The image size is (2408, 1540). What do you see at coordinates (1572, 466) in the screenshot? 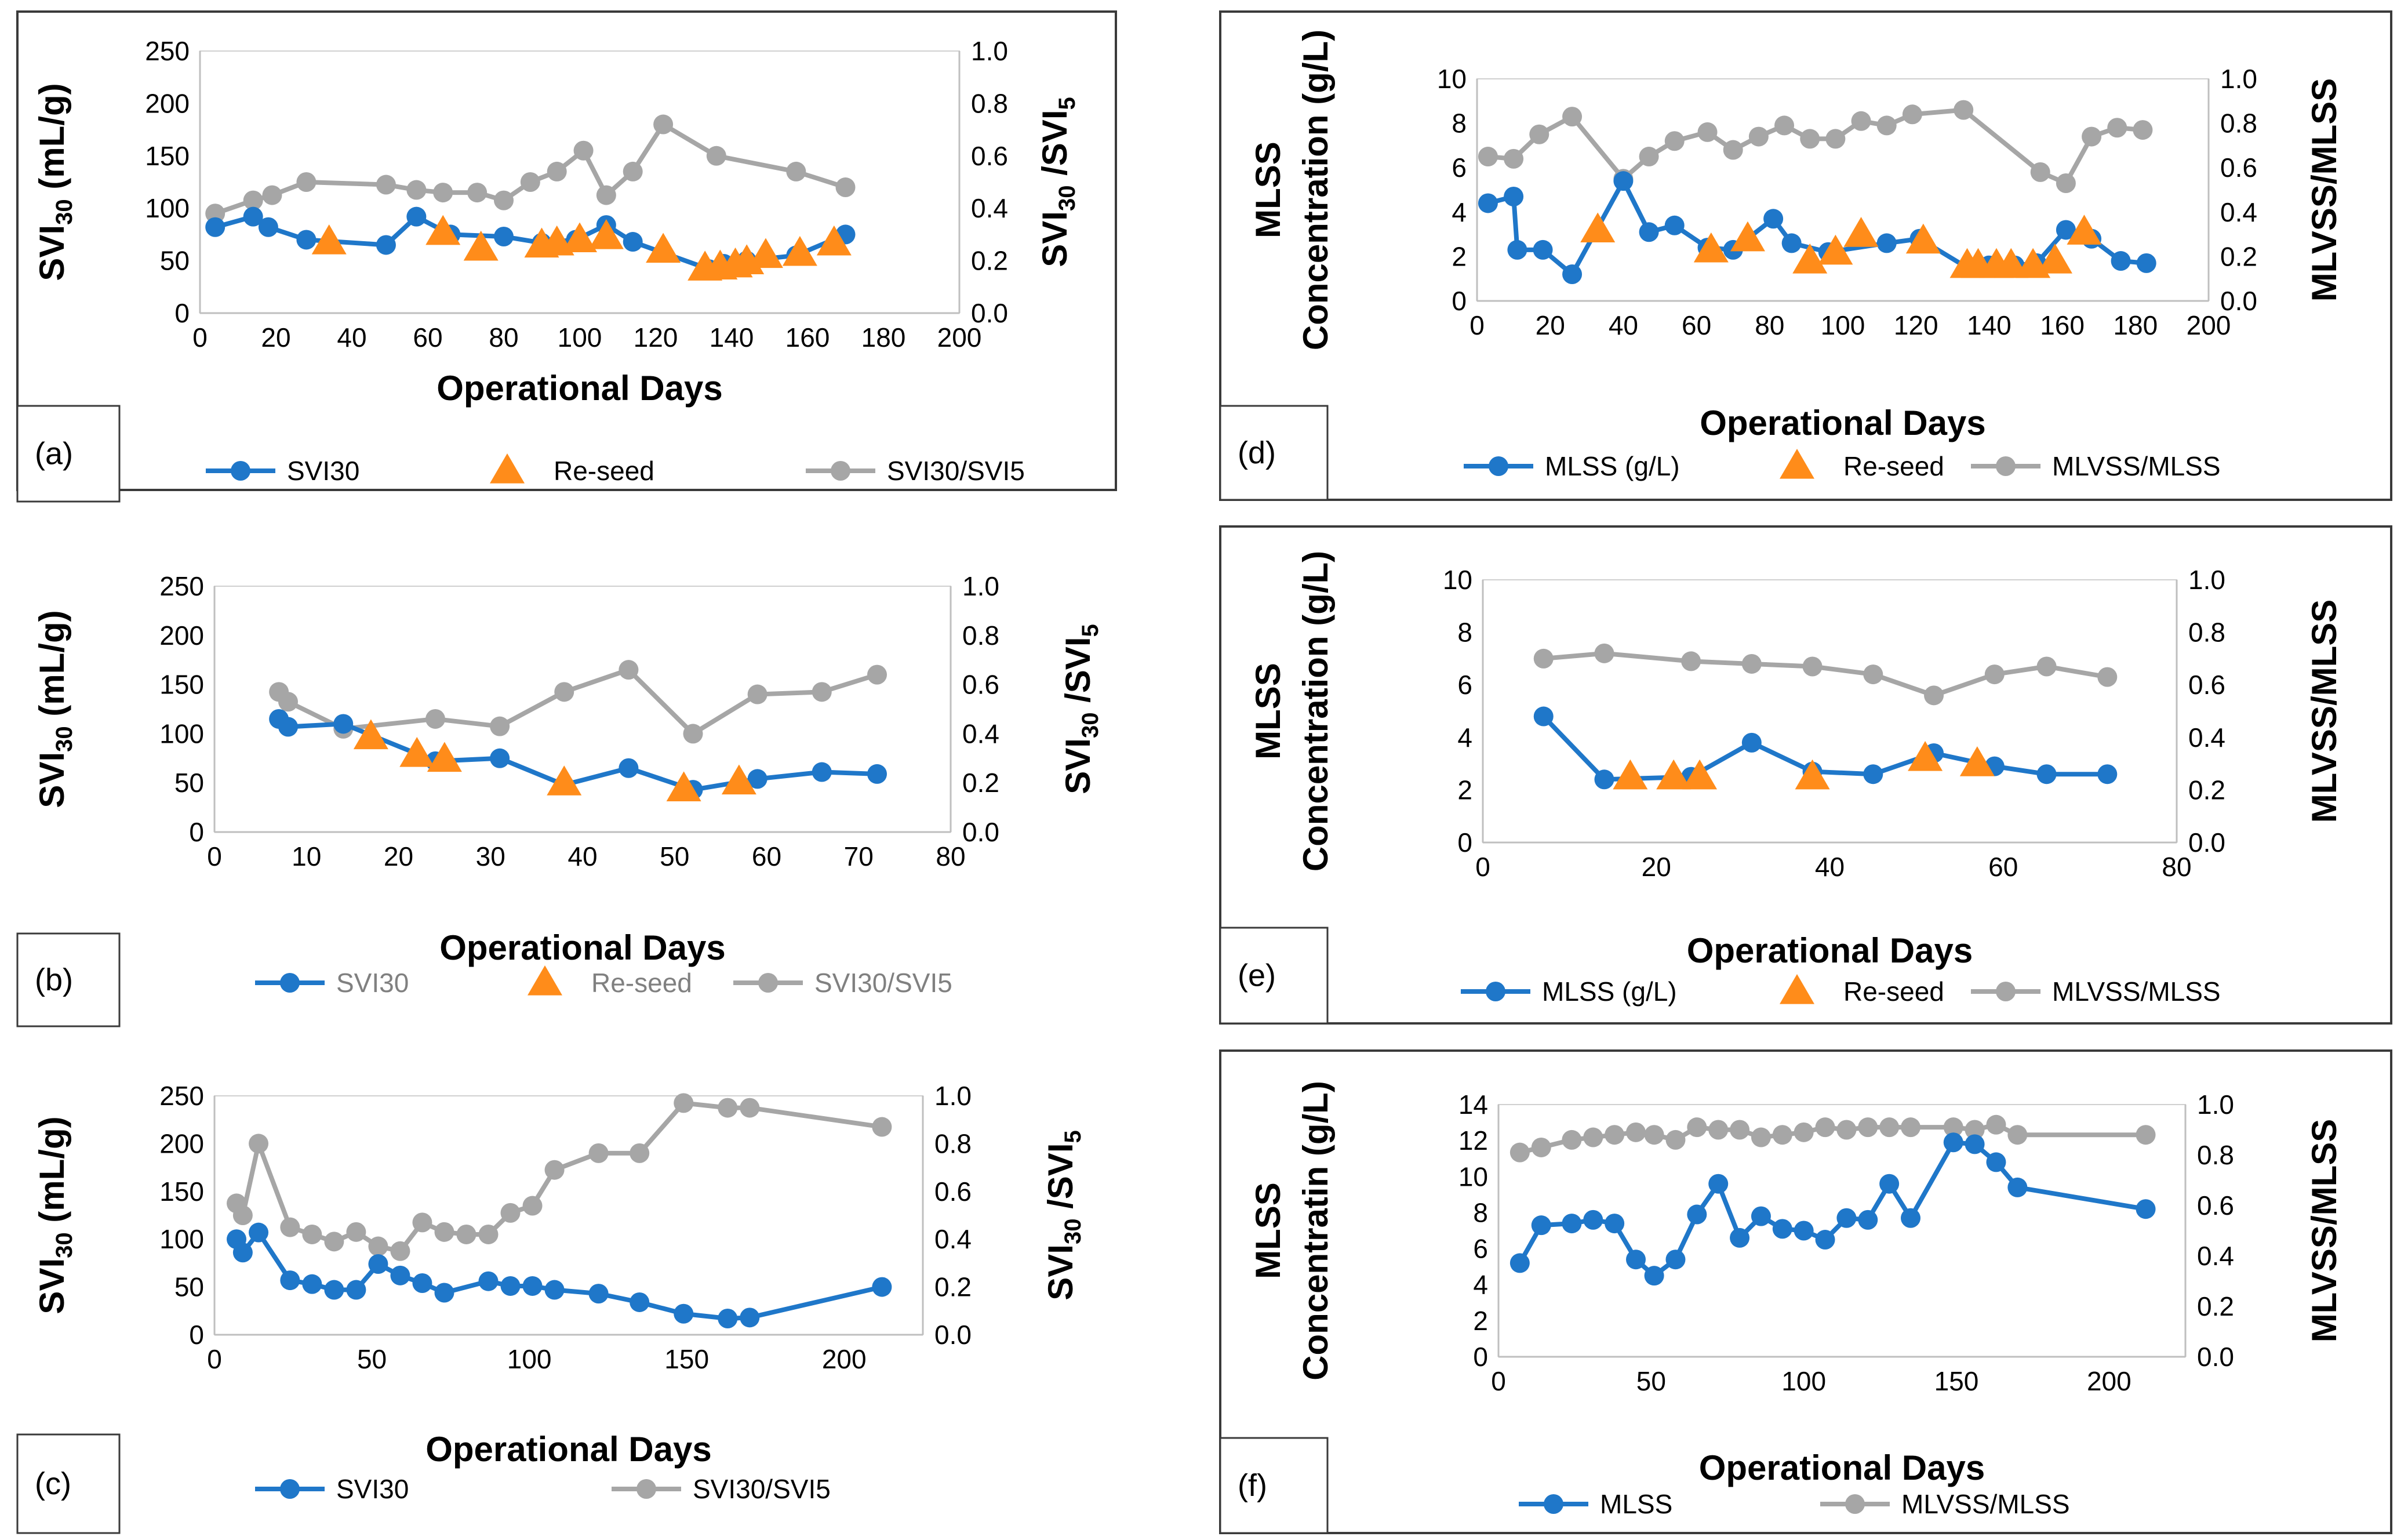
I see `legend-item: MLSS (g/L)` at bounding box center [1572, 466].